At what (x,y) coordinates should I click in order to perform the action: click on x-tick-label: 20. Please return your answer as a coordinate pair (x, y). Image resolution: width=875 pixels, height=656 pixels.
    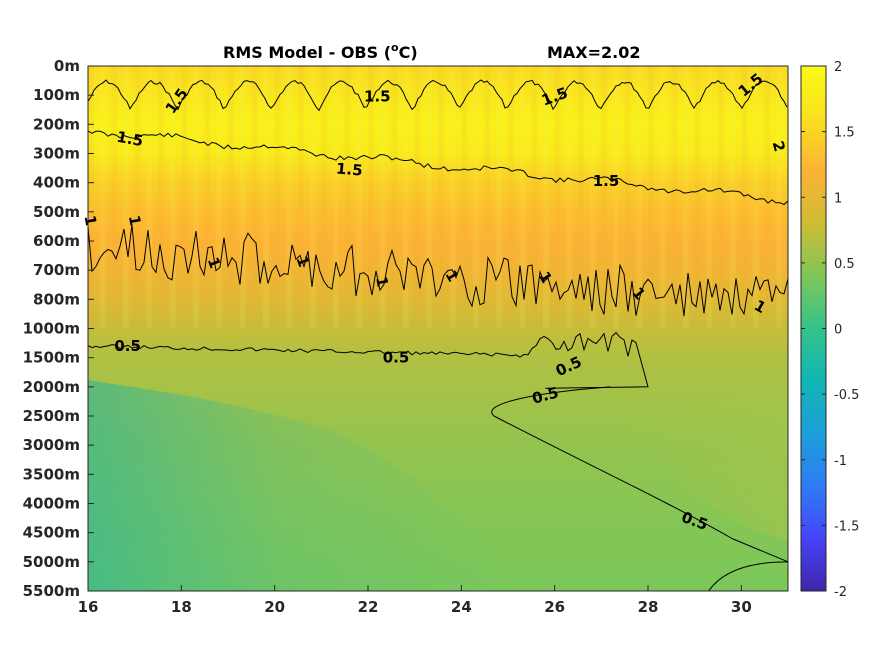
    Looking at the image, I should click on (274, 607).